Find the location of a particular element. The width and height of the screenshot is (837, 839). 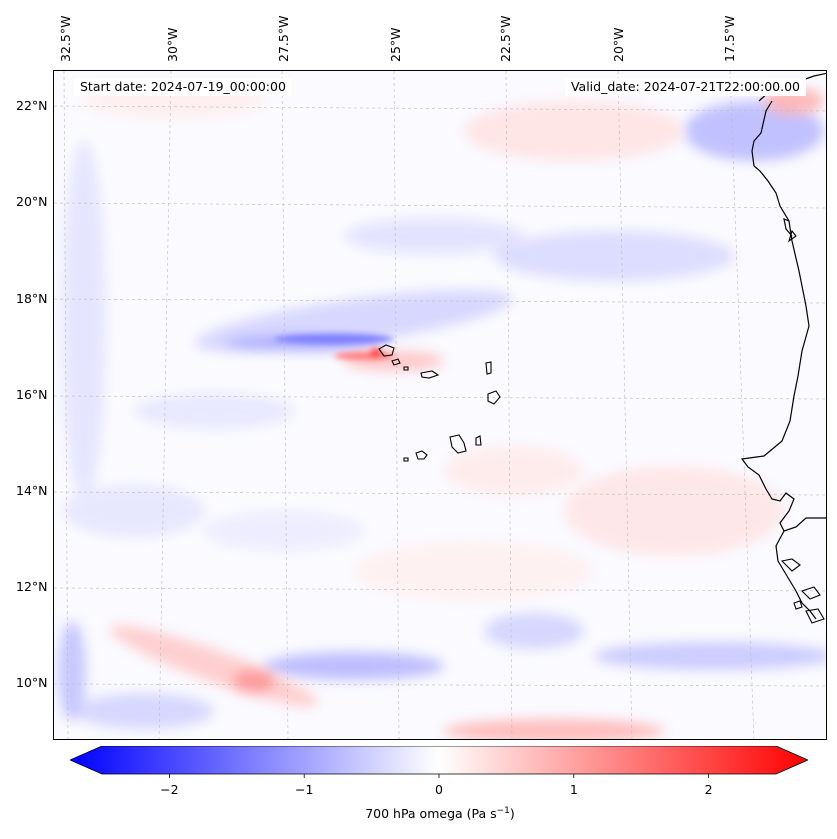

lee-wave-feature is located at coordinates (334, 347).